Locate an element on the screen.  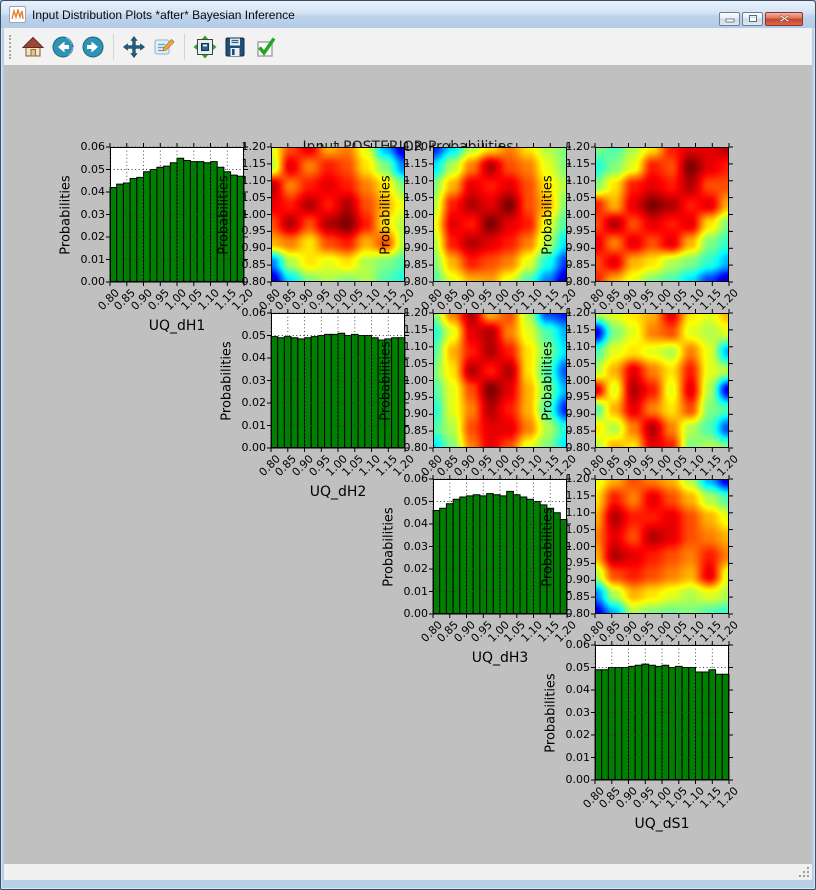
close-icon is located at coordinates (784, 19).